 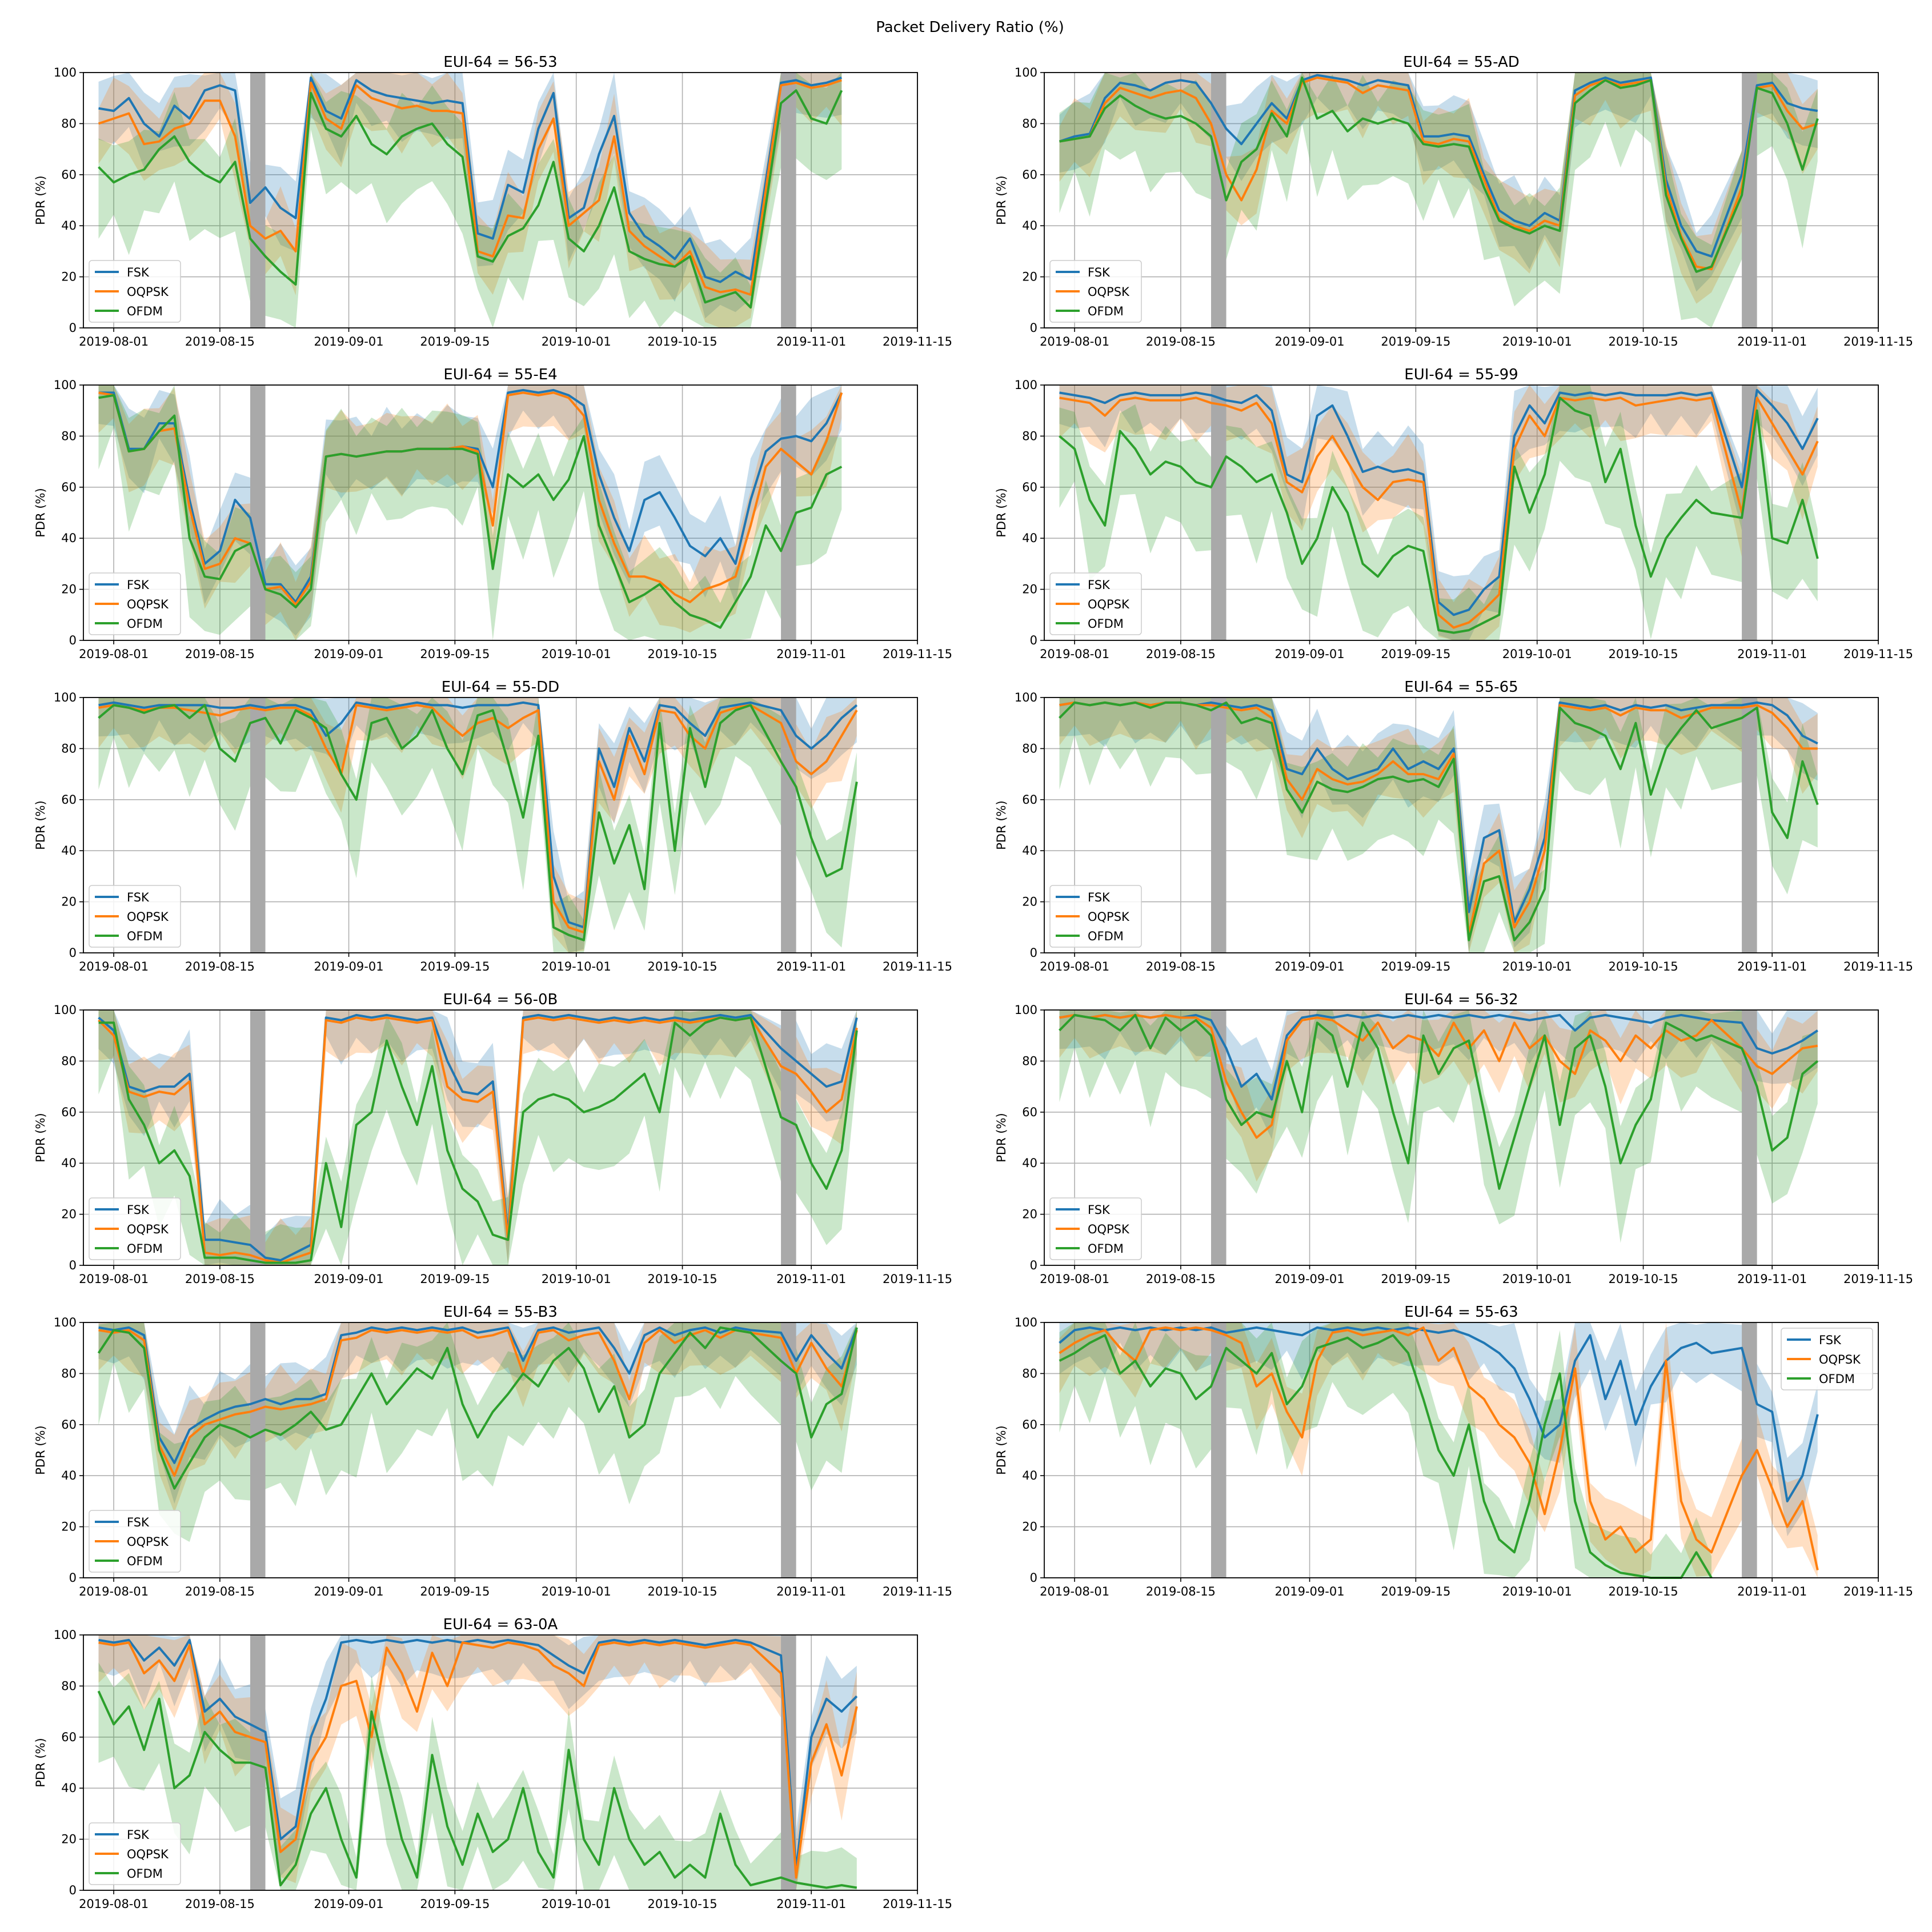 I want to click on series-line-oqpsk, so click(x=1439, y=1448).